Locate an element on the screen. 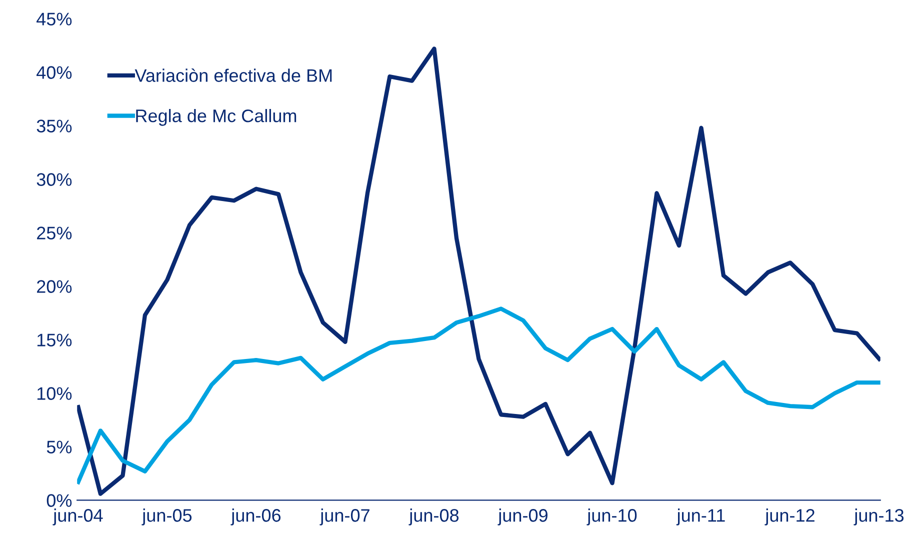 This screenshot has height=535, width=918. x-tick-label: jun-07 is located at coordinates (345, 517).